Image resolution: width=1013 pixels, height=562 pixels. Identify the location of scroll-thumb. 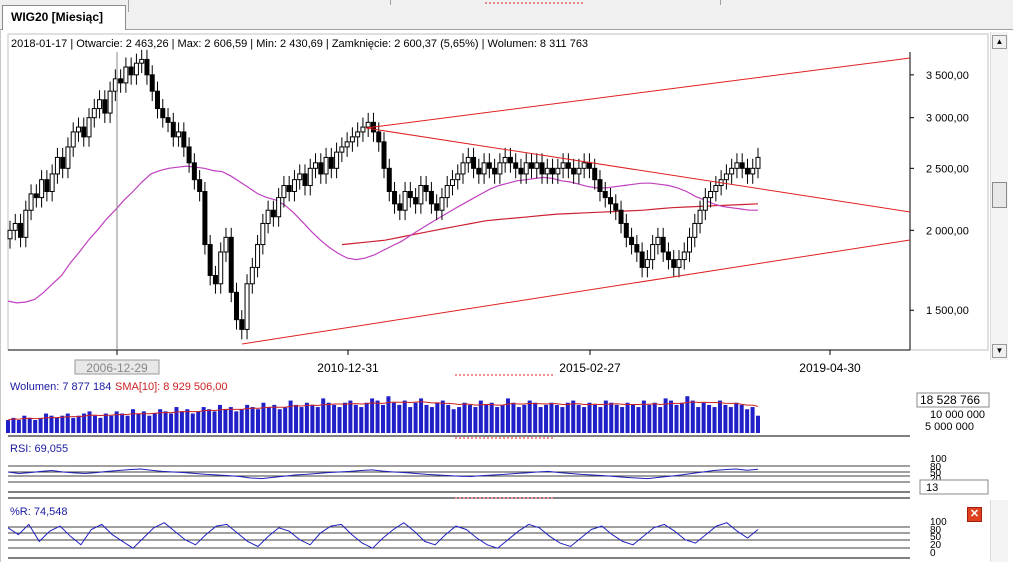
(999, 195).